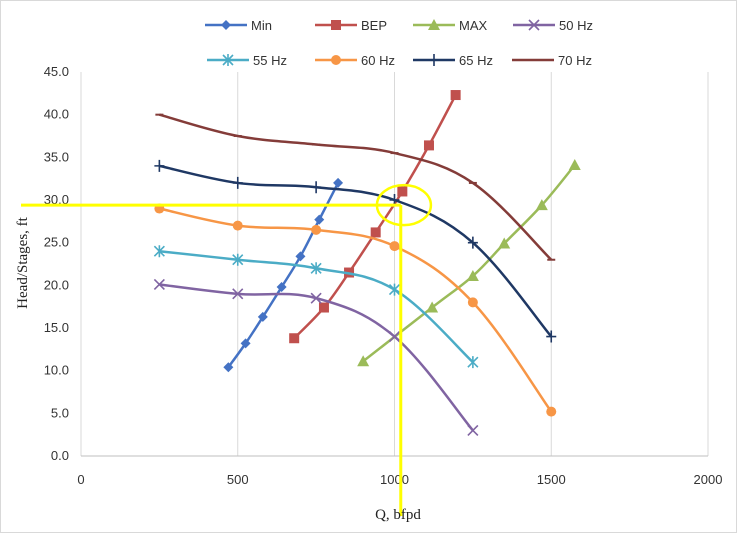 Image resolution: width=738 pixels, height=533 pixels. What do you see at coordinates (394, 479) in the screenshot?
I see `x-tick-label: 1000` at bounding box center [394, 479].